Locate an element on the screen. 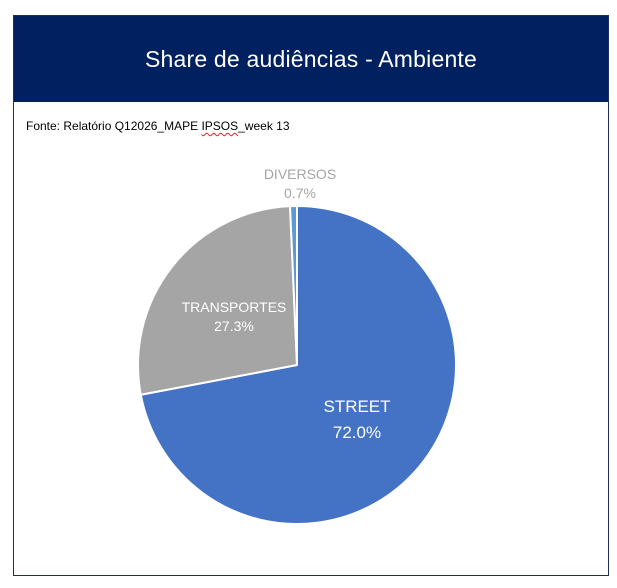 This screenshot has height=588, width=617. slice-value-transportes: 27.3% is located at coordinates (234, 326).